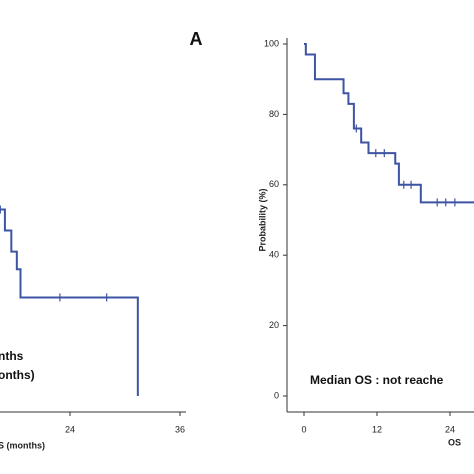 The height and width of the screenshot is (474, 474). Describe the element at coordinates (377, 380) in the screenshot. I see `annotation: Median OS : not reache` at that location.